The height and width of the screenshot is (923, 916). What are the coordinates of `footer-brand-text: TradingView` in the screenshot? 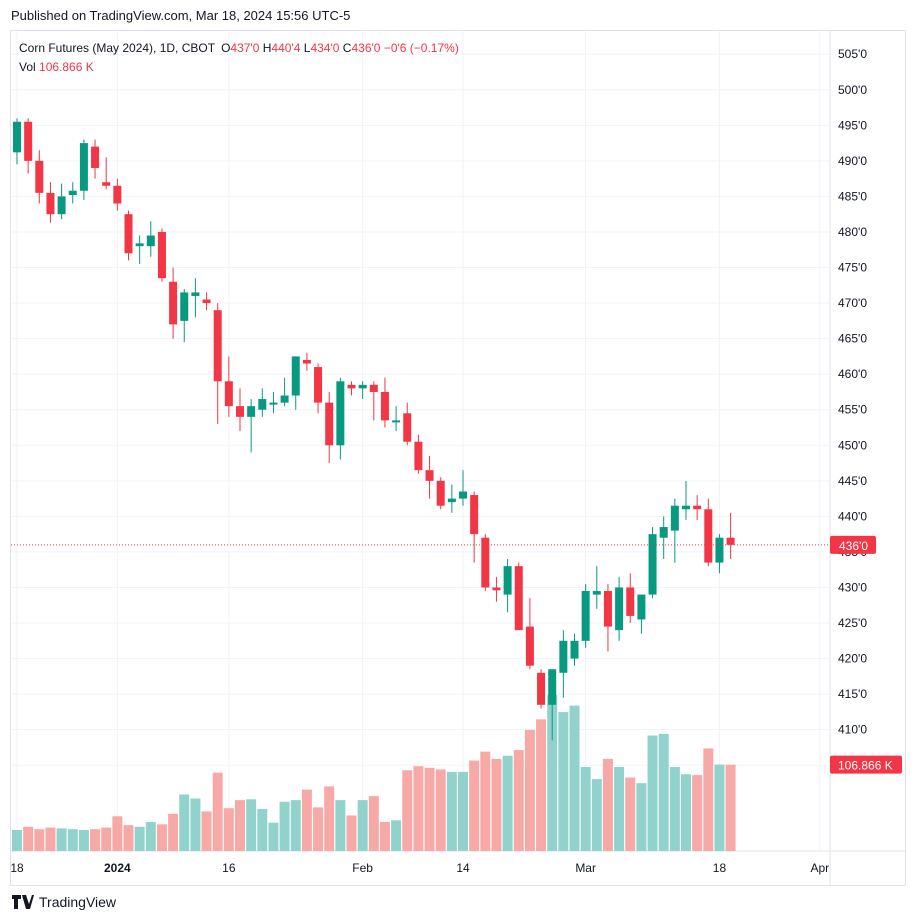 It's located at (78, 902).